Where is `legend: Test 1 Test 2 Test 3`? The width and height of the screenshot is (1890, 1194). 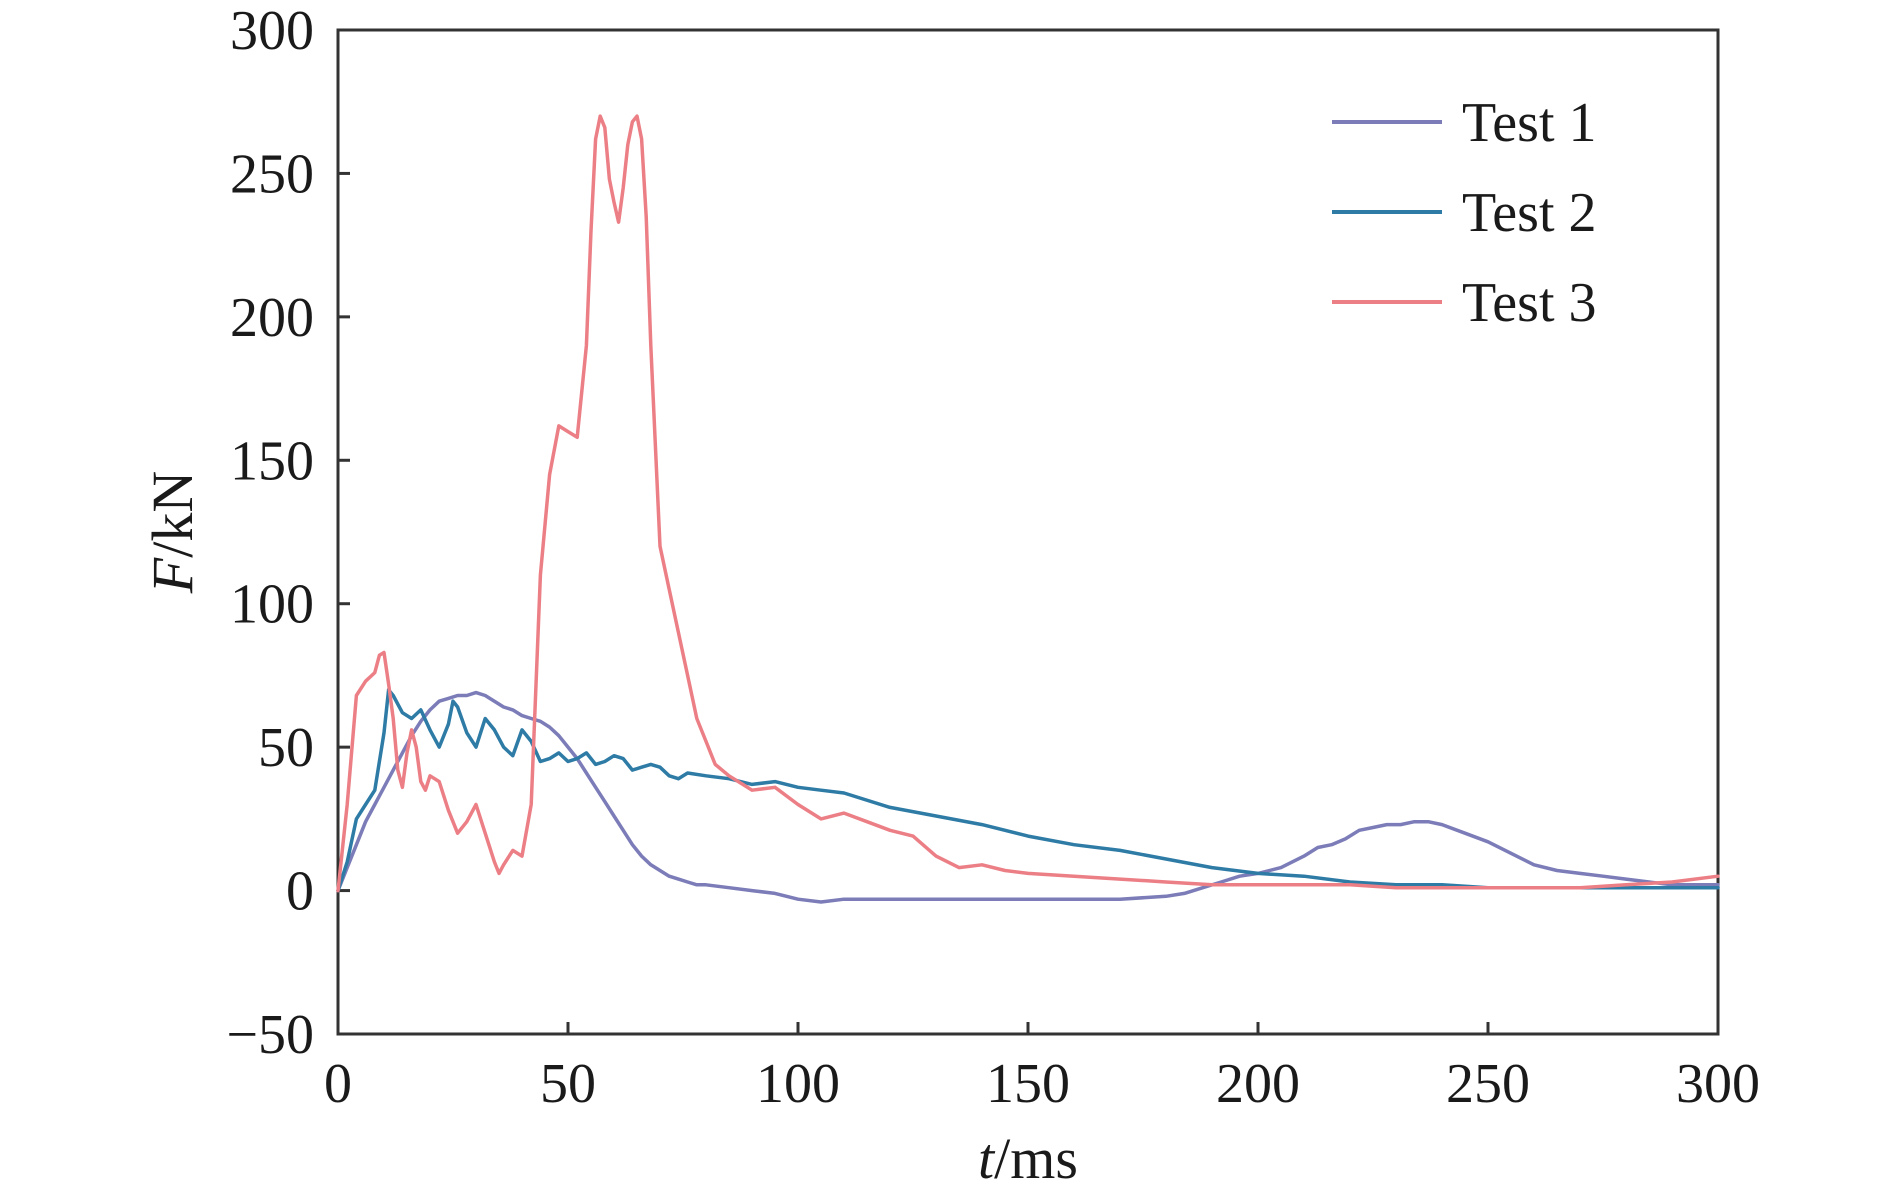 legend: Test 1 Test 2 Test 3 is located at coordinates (1464, 213).